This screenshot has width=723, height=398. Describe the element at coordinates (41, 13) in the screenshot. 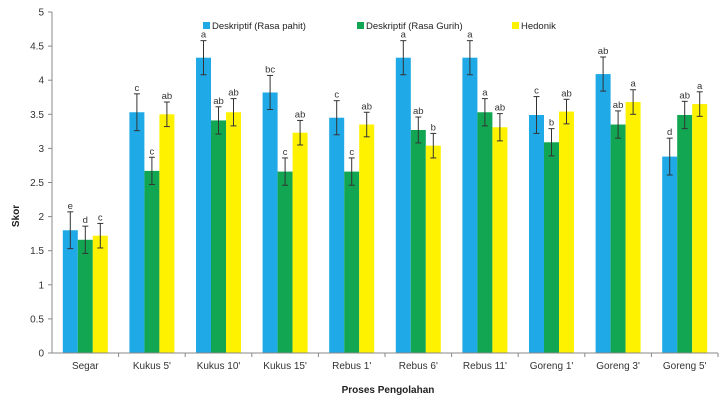

I see `y-tick-label: 5` at that location.